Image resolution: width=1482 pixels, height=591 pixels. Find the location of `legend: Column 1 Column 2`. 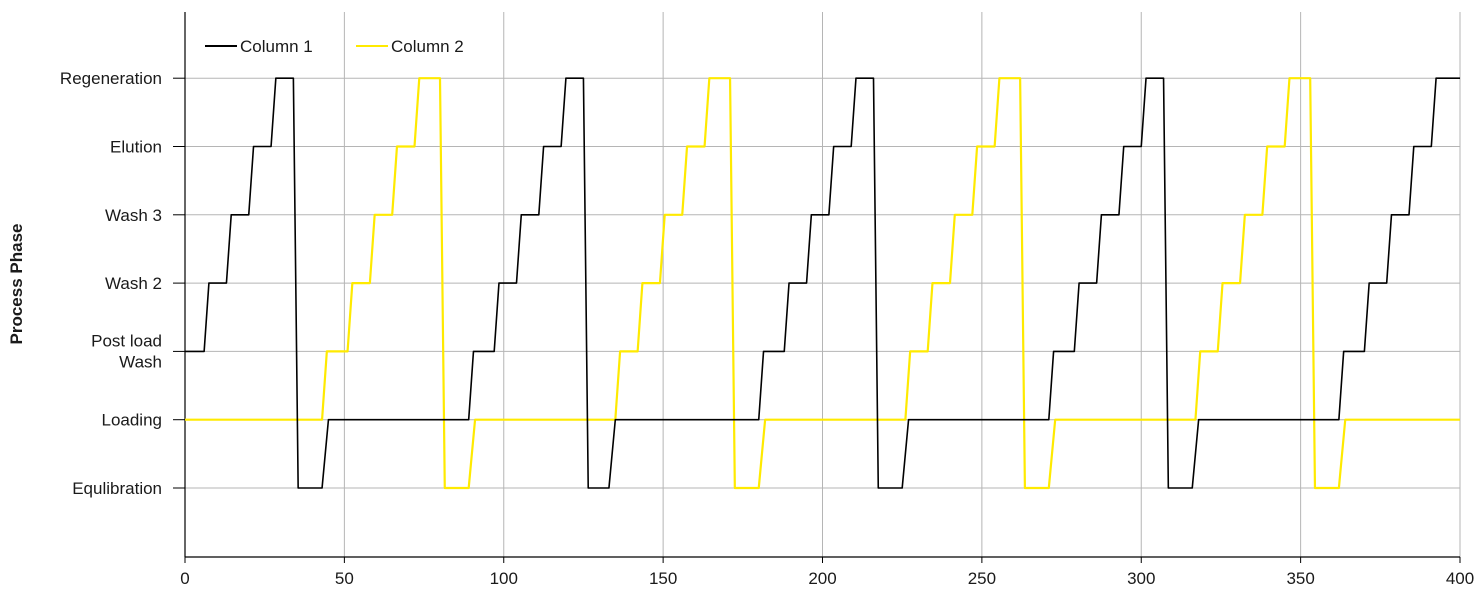

legend: Column 1 Column 2 is located at coordinates (334, 46).